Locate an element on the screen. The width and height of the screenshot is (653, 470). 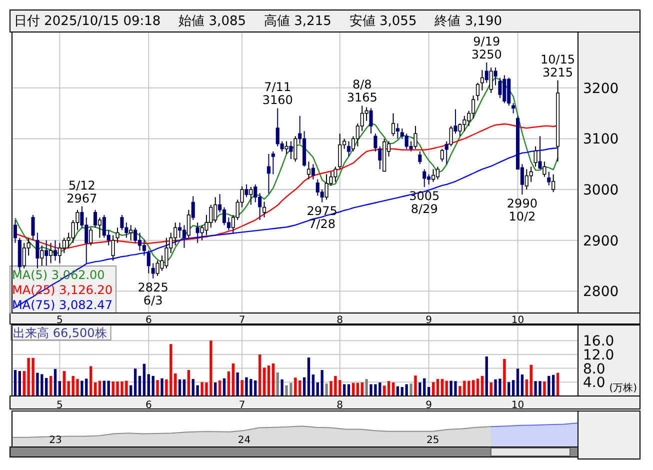
y-tick-label: 2800 is located at coordinates (601, 292).